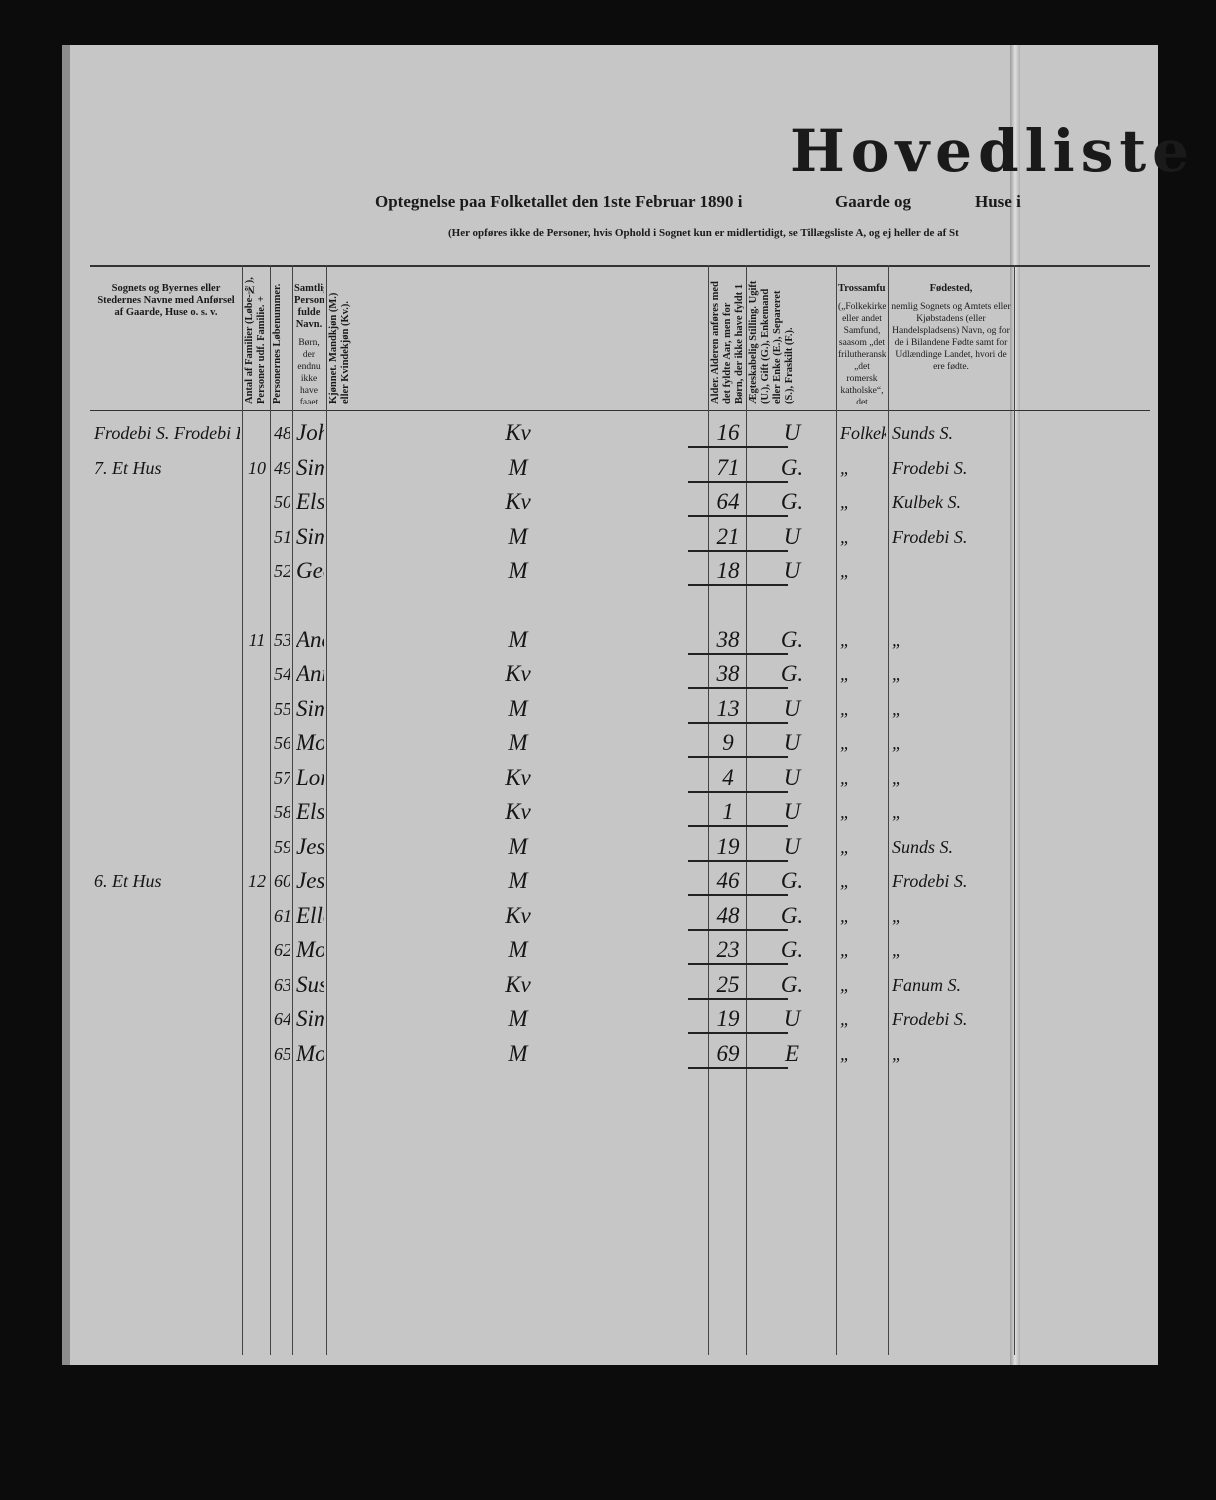 Image resolution: width=1216 pixels, height=1500 pixels. Describe the element at coordinates (728, 536) in the screenshot. I see `cell-age: 21` at that location.